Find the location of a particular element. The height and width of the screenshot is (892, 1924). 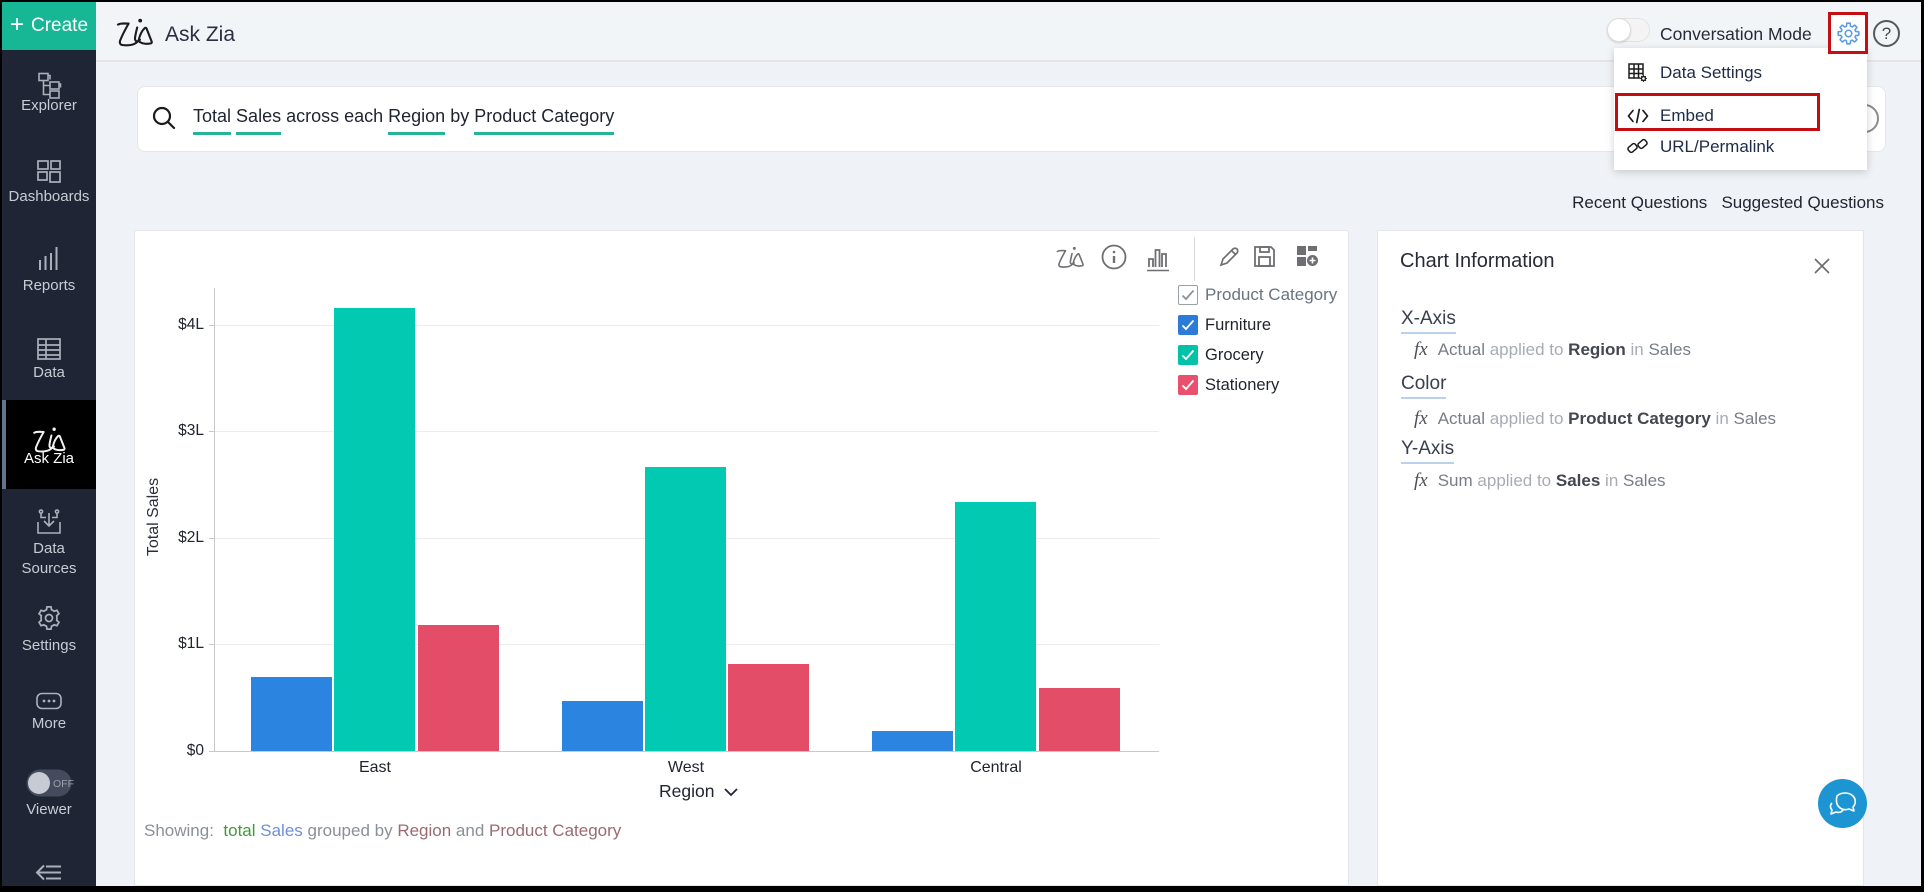

svg-text: OFF is located at coordinates (63, 784).